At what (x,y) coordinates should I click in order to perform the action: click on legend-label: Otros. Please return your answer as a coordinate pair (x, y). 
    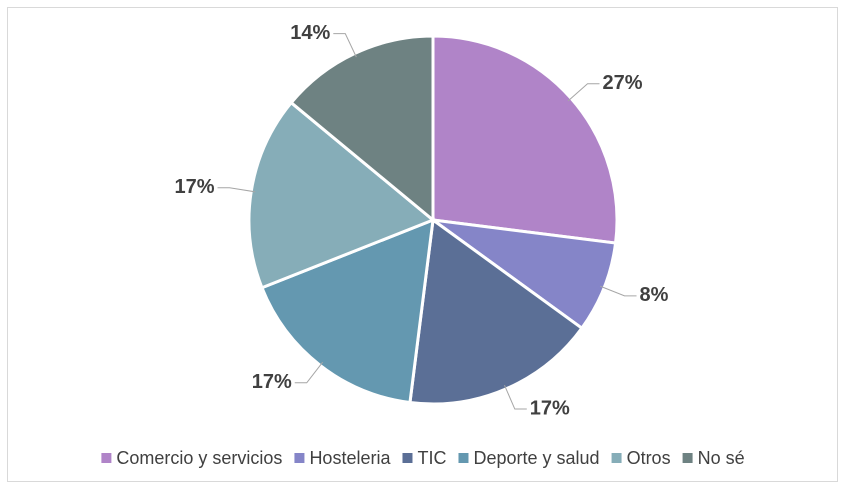
    Looking at the image, I should click on (649, 458).